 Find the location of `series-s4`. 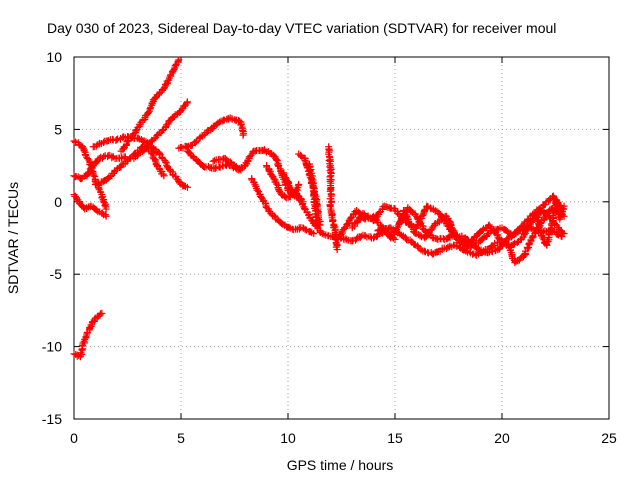

series-s4 is located at coordinates (90, 205).